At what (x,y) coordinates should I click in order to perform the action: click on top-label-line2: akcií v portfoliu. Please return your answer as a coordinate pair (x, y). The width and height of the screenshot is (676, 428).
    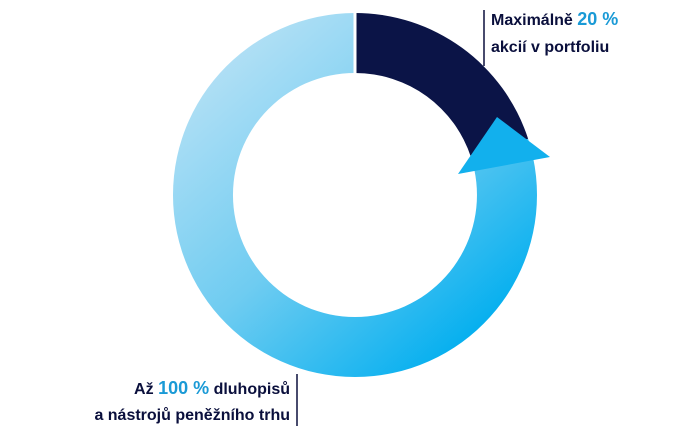
    Looking at the image, I should click on (550, 47).